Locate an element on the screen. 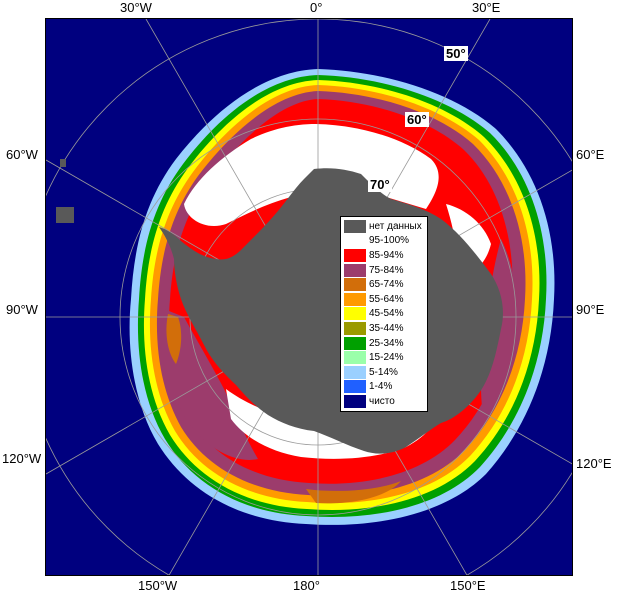 The image size is (617, 594). legend-row: 65-74% is located at coordinates (384, 284).